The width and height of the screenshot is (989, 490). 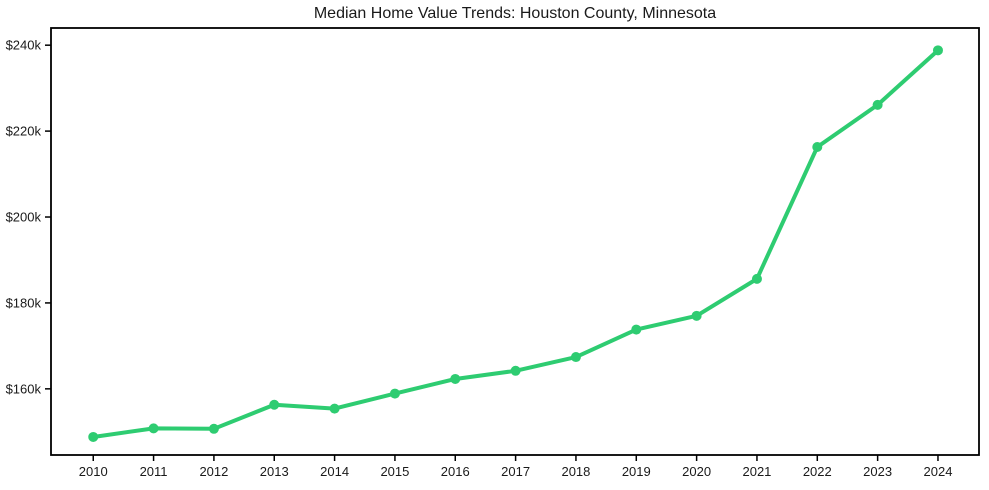 What do you see at coordinates (756, 471) in the screenshot?
I see `x-tick-label: 2021` at bounding box center [756, 471].